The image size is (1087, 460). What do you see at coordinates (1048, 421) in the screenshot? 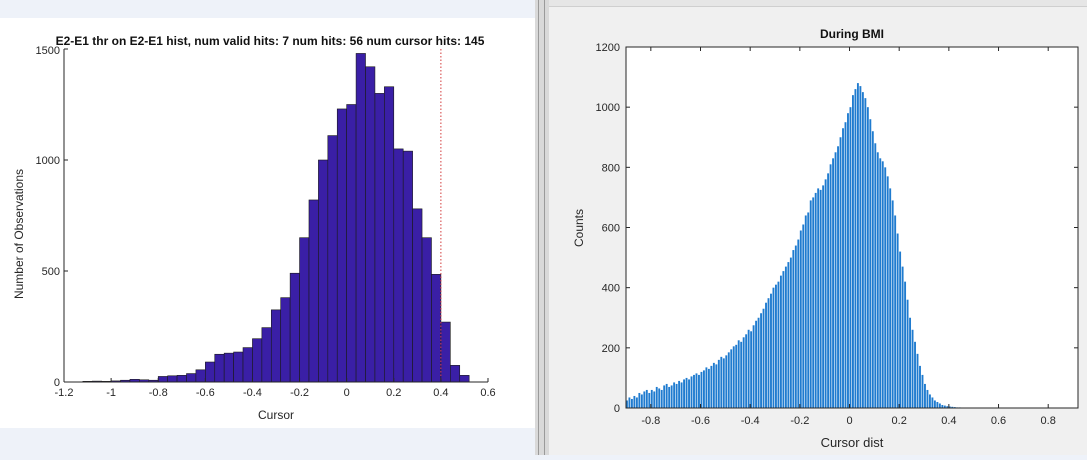
I see `x-tick-label: 0.8` at bounding box center [1048, 421].